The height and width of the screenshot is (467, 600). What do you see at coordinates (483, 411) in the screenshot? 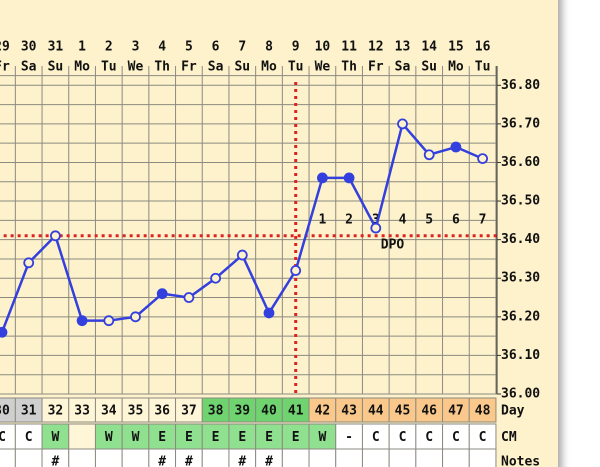
I see `cell-text: 48` at bounding box center [483, 411].